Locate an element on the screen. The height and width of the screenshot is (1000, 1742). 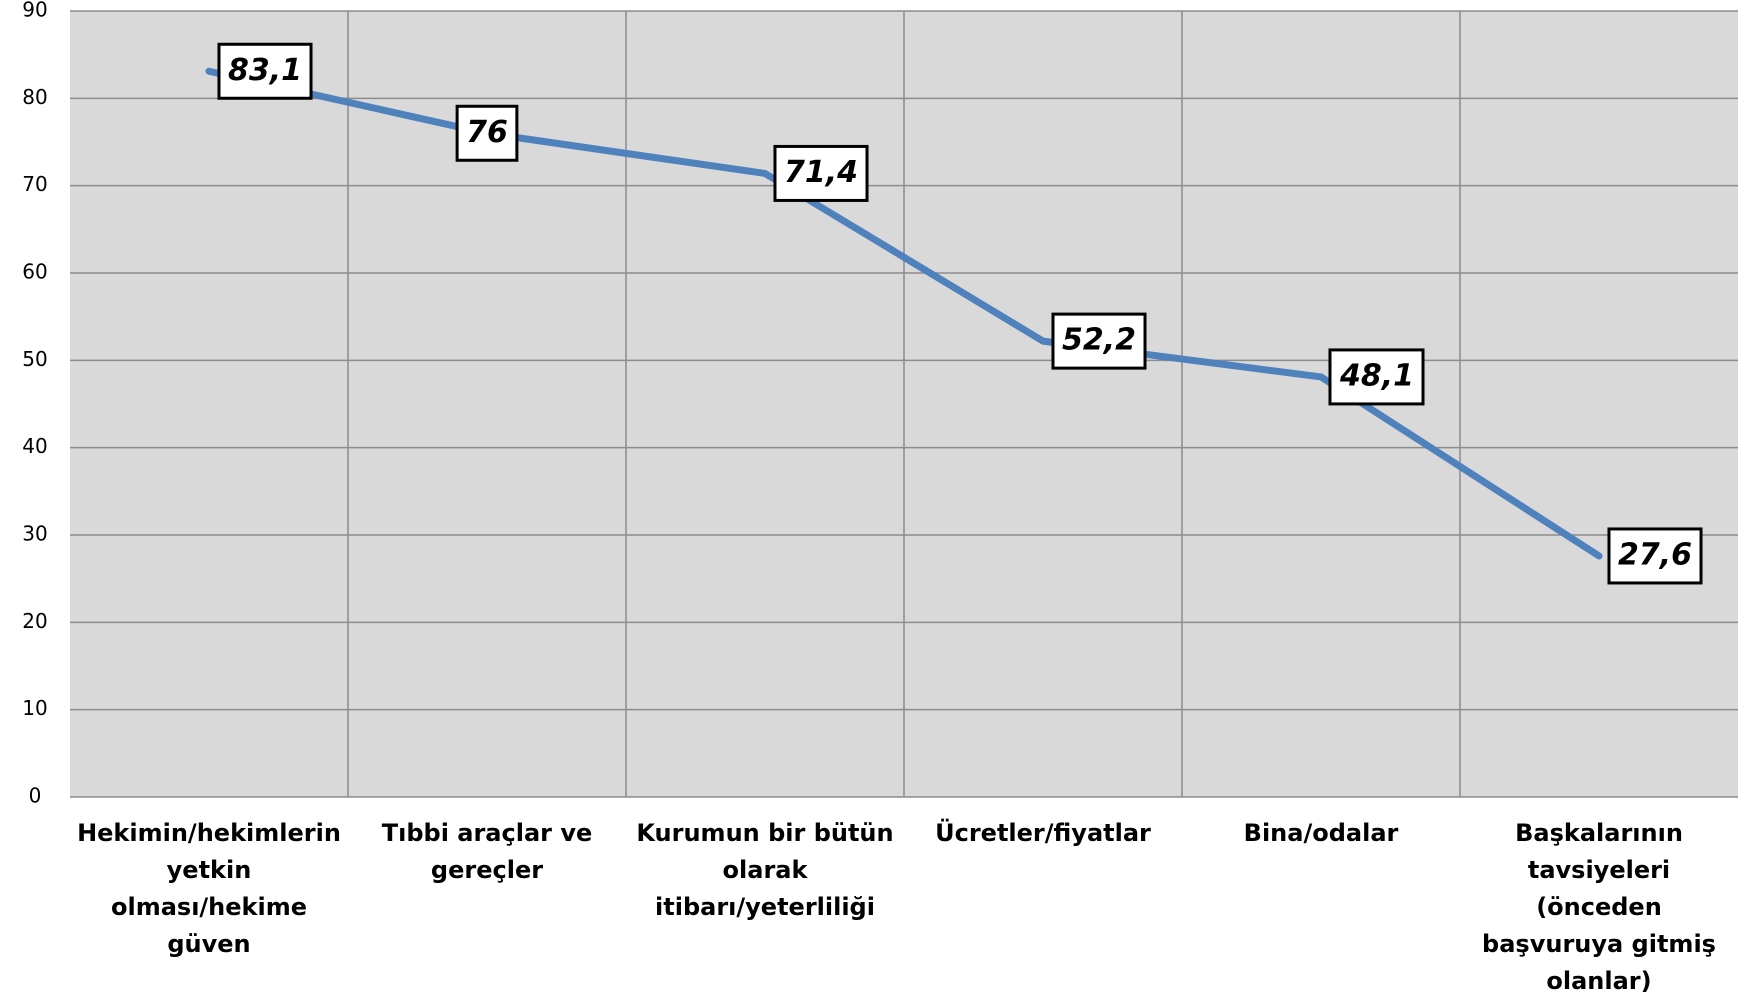
data-label-text: 71,4 is located at coordinates (821, 172).